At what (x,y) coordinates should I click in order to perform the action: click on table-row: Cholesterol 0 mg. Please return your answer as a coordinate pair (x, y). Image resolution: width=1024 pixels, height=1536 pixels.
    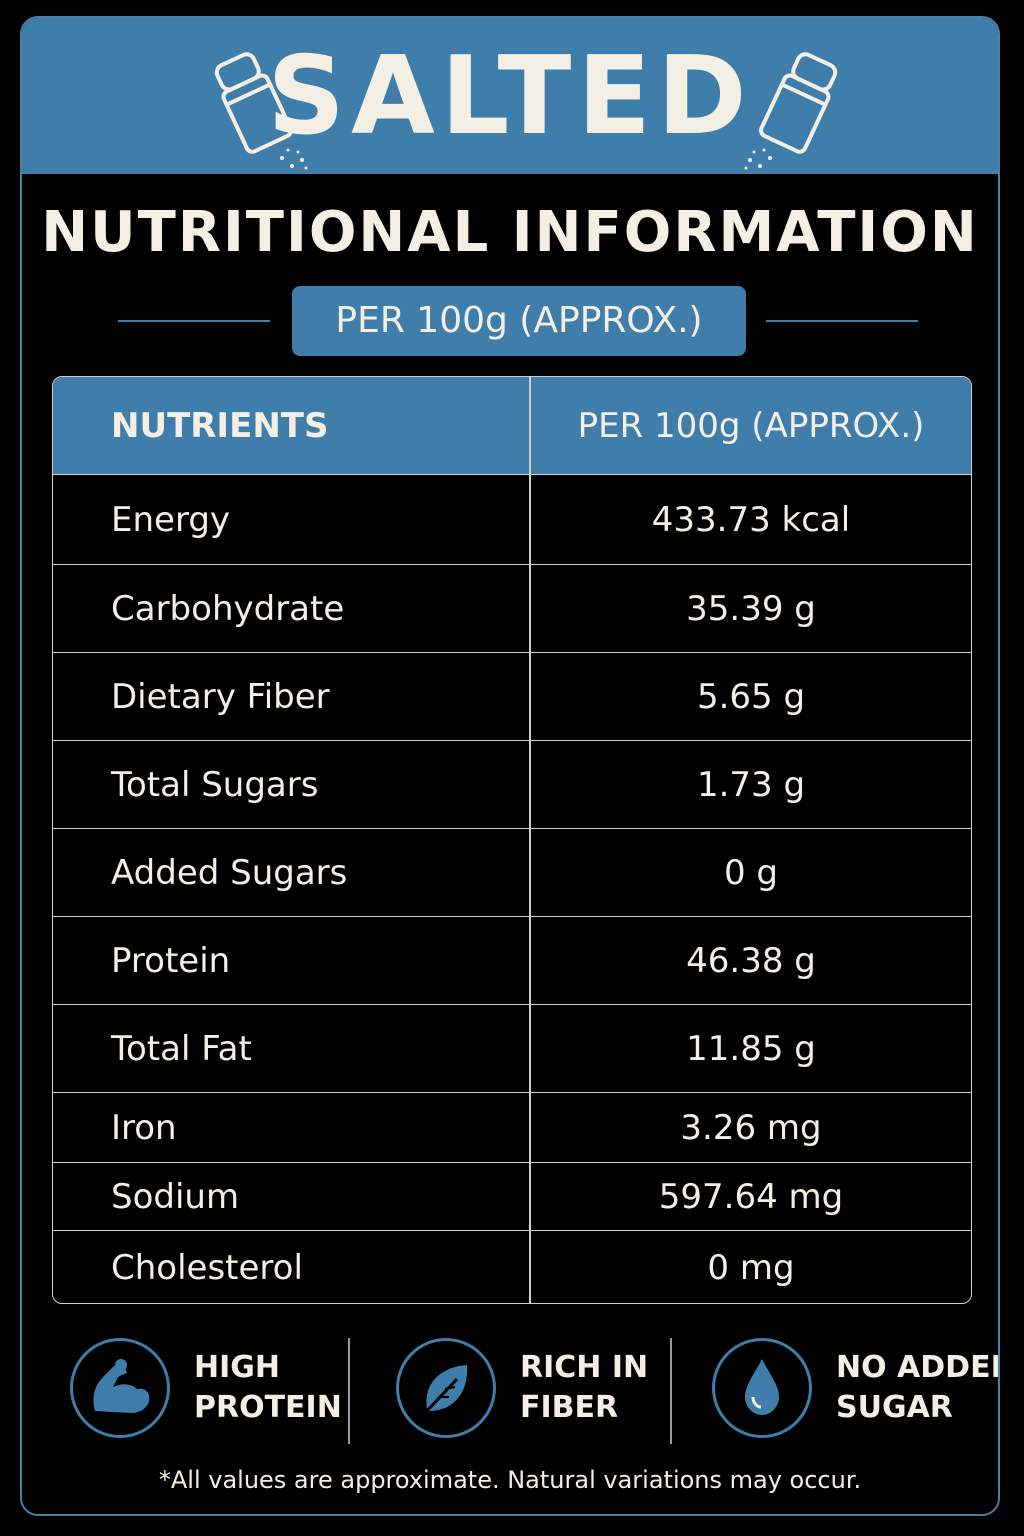
    Looking at the image, I should click on (512, 1267).